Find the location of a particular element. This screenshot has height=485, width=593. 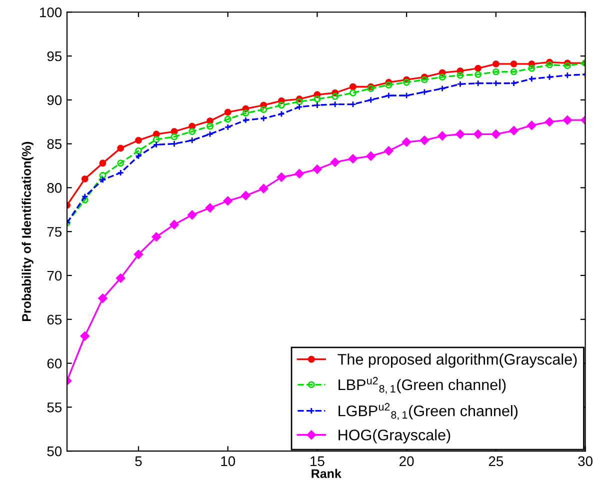

y-tick-label: 80 is located at coordinates (54, 188).